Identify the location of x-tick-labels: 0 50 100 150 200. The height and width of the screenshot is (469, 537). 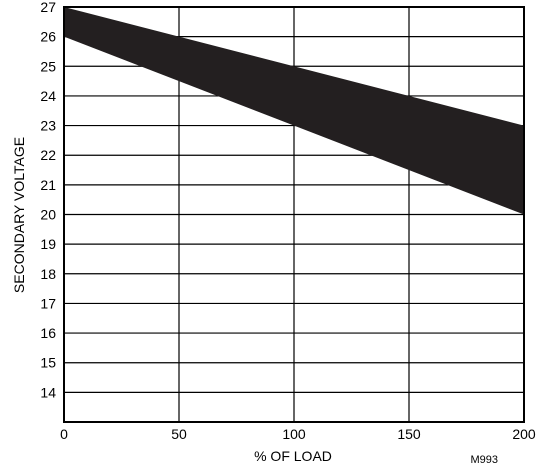
(298, 434).